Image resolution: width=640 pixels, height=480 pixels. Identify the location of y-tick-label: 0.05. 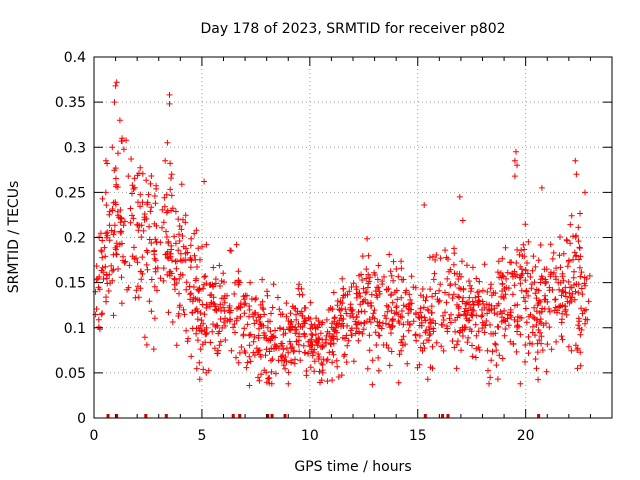
(70, 374).